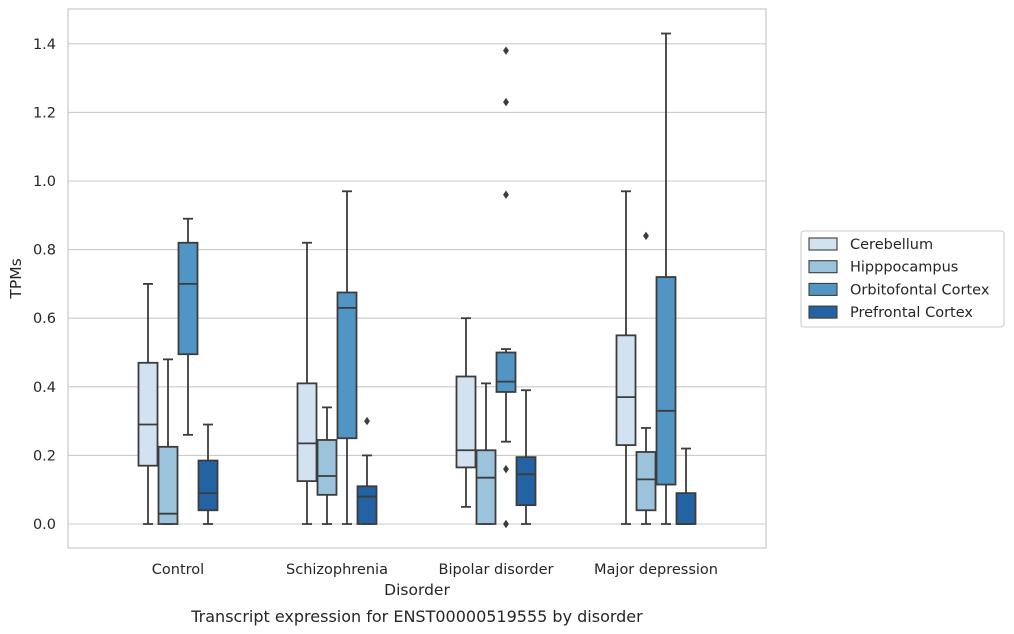 The image size is (1014, 634). I want to click on legend-frame, so click(902, 279).